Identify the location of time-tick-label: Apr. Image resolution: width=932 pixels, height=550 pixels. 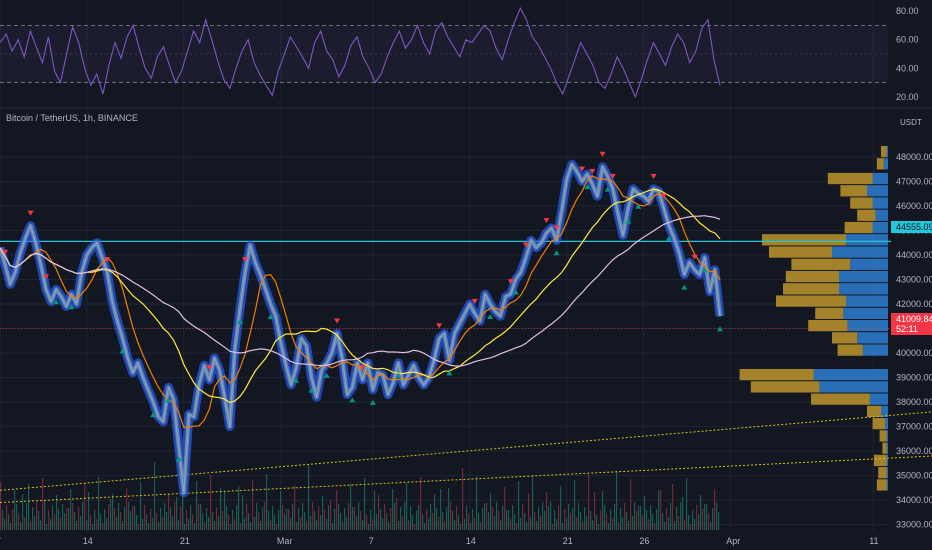
(733, 541).